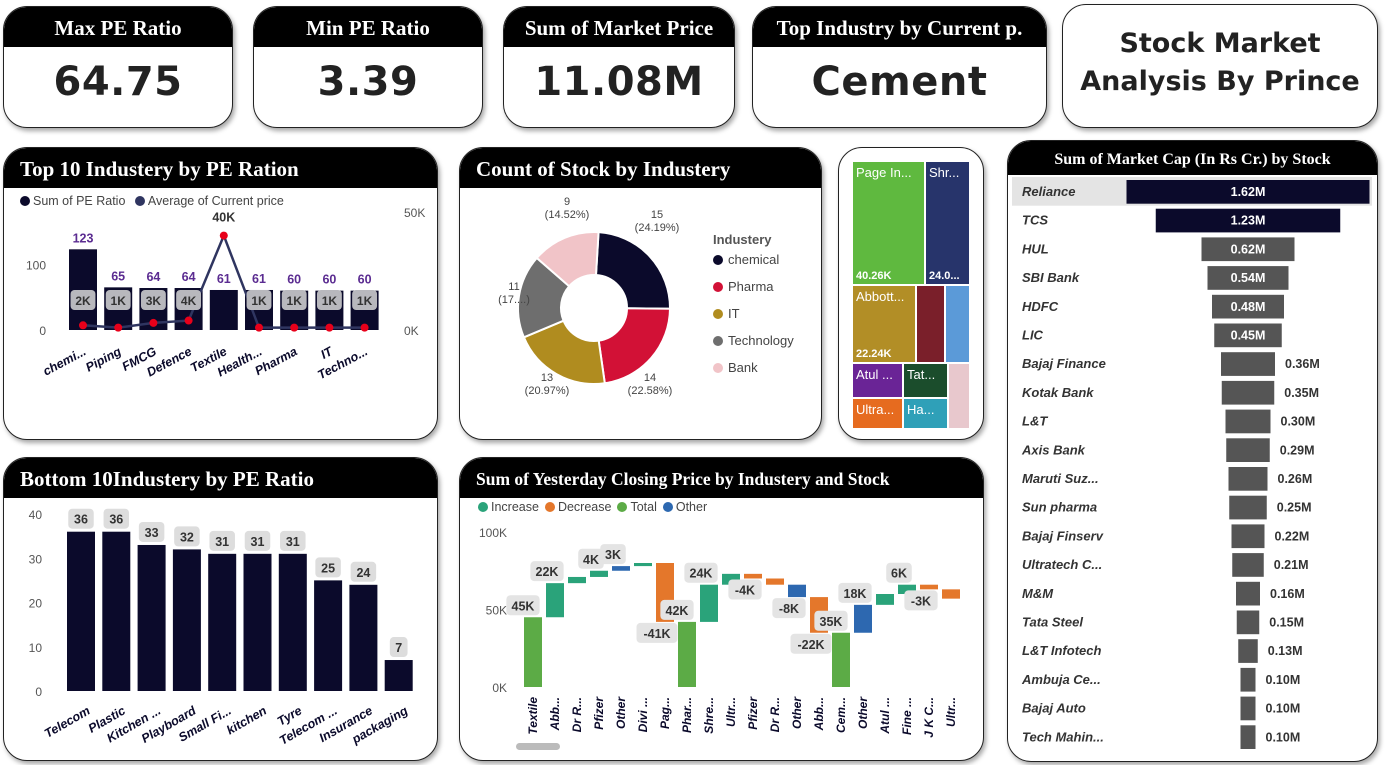 The image size is (1387, 765). Describe the element at coordinates (591, 560) in the screenshot. I see `bar-label: 4K` at that location.